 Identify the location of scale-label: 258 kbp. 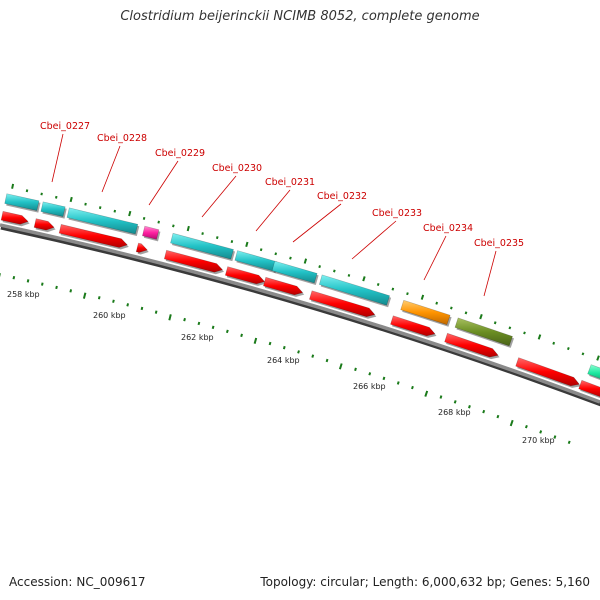
(23, 294).